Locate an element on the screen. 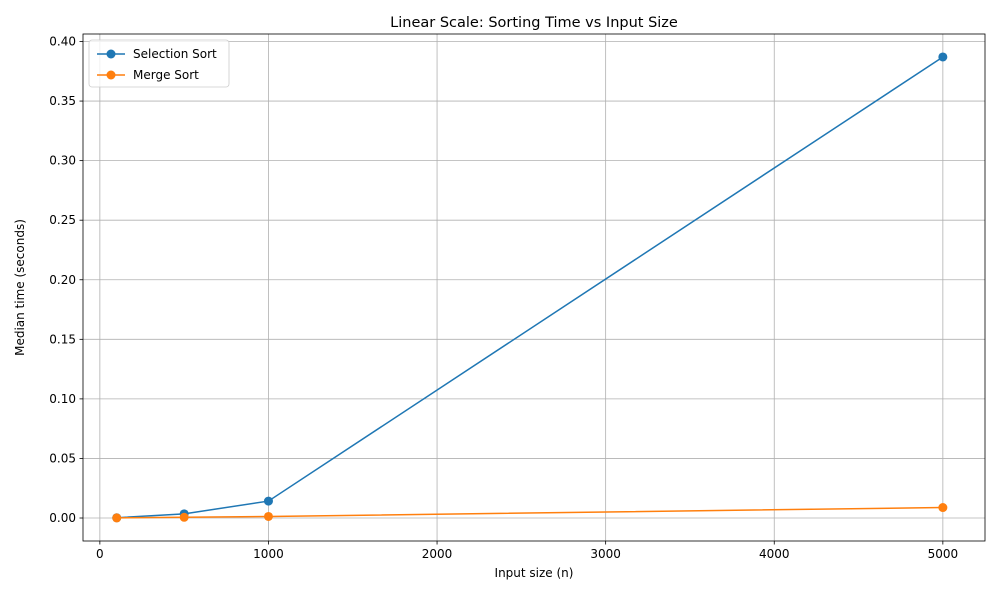  legend-item: Merge Sort is located at coordinates (148, 75).